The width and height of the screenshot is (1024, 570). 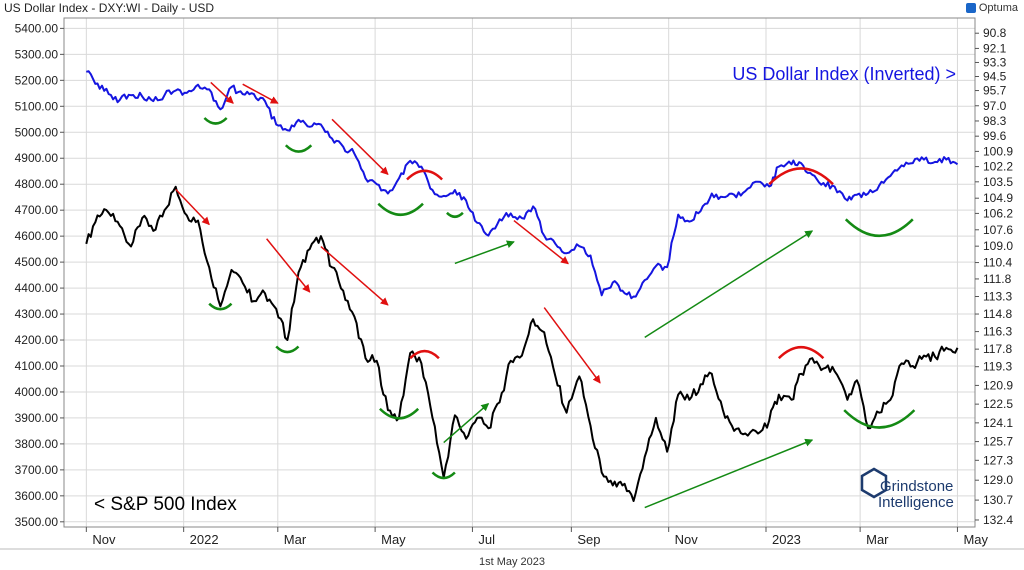 I want to click on right-tick-label: 99.6, so click(x=995, y=136).